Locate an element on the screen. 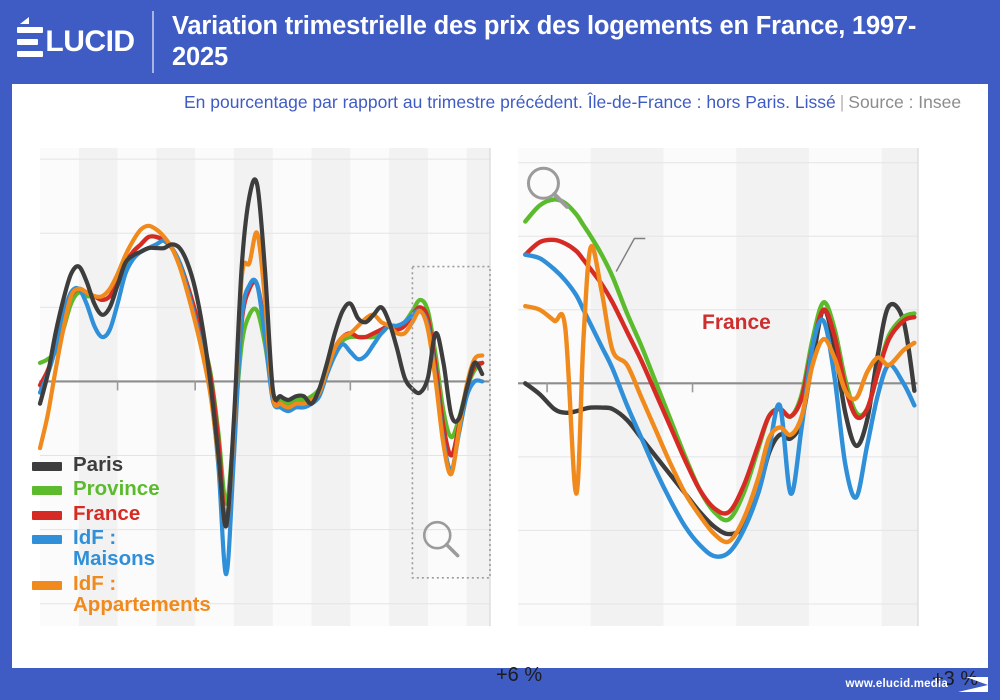 The image size is (1000, 700). series-line is located at coordinates (720, 419).